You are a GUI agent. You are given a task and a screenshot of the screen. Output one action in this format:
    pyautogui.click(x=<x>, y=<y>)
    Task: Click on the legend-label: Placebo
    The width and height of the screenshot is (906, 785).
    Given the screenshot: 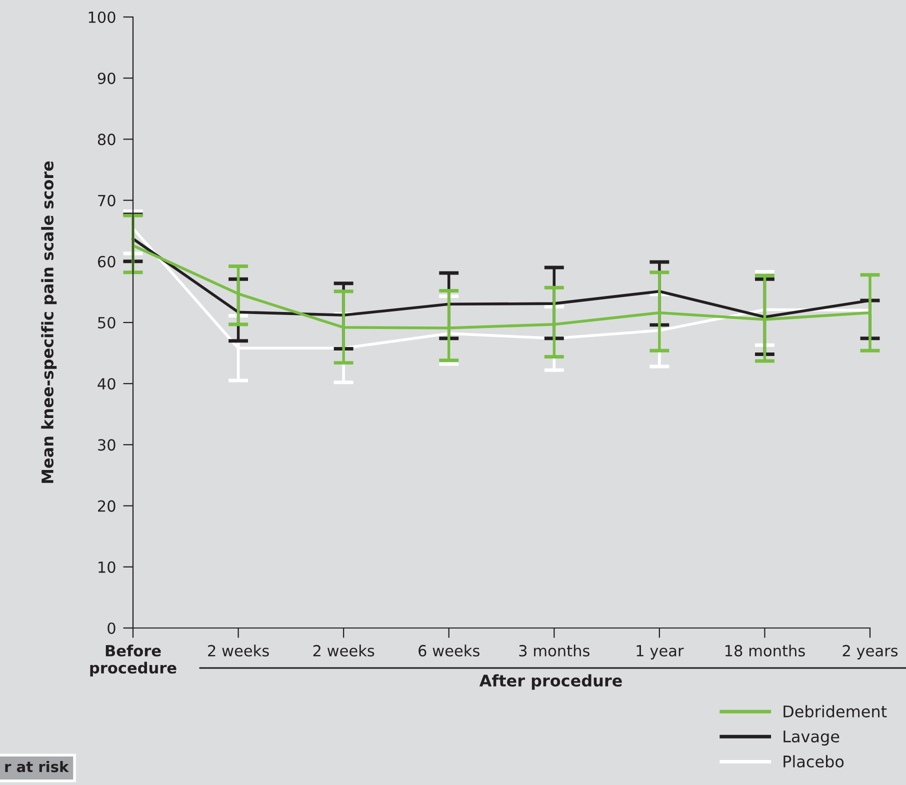 What is the action you would take?
    pyautogui.click(x=814, y=761)
    